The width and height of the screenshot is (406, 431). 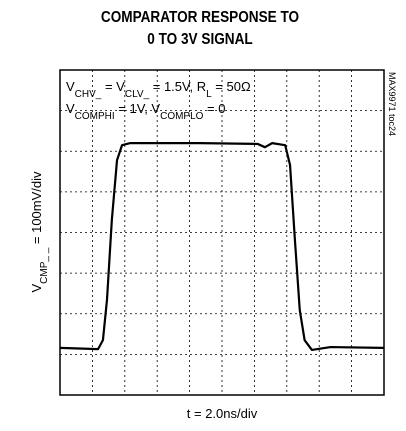 I want to click on text-run: = 1V, V, so click(x=138, y=108).